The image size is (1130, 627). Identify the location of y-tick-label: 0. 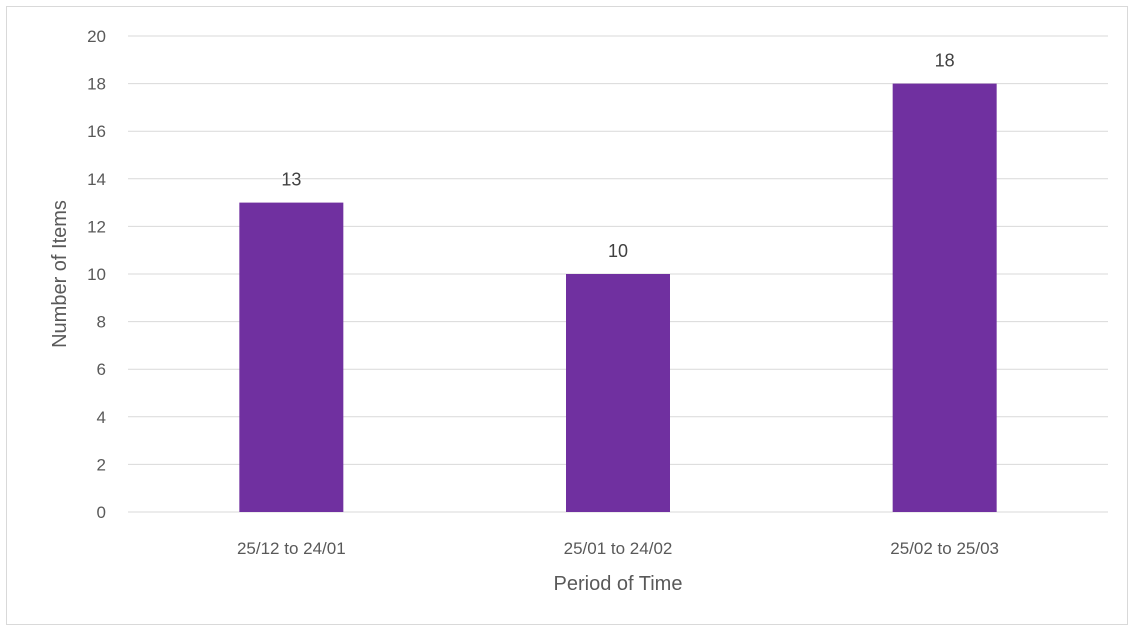
(101, 512).